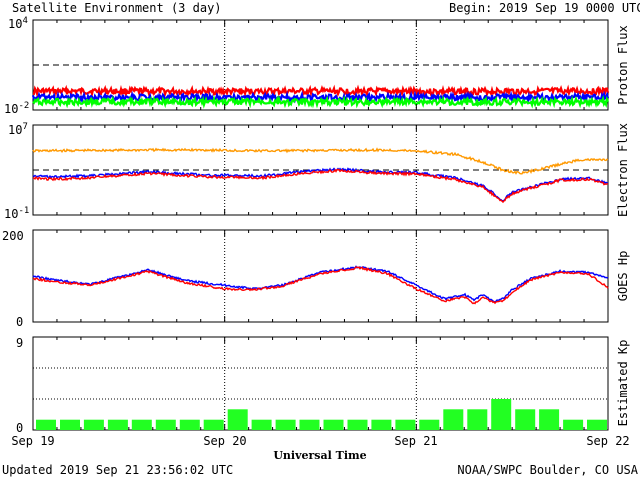 The image size is (640, 480). Describe the element at coordinates (16, 108) in the screenshot. I see `proton-ytick-bottom: 10-2` at that location.